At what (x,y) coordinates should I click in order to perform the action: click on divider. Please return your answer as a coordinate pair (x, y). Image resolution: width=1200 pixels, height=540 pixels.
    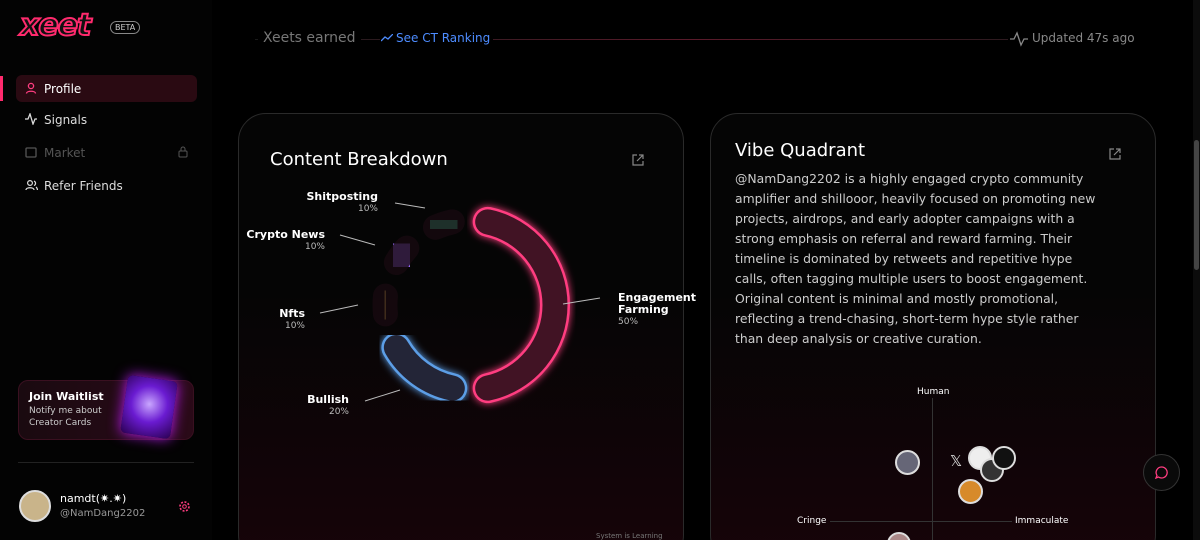
    Looking at the image, I should click on (106, 462).